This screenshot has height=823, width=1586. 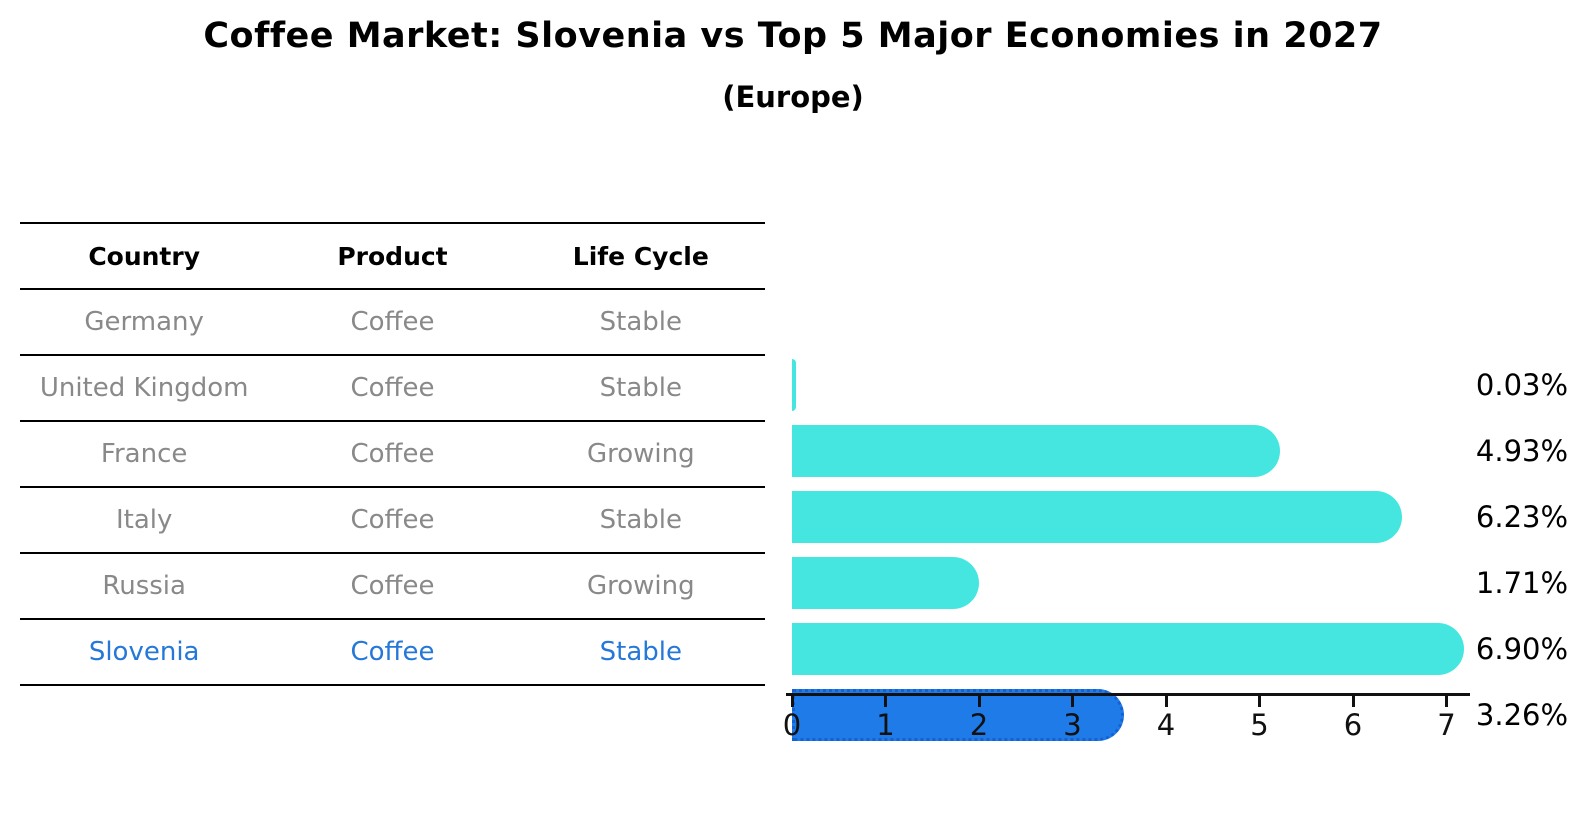 I want to click on table-row-united-kingdom: United Kingdom Coffee Stable, so click(x=392, y=389).